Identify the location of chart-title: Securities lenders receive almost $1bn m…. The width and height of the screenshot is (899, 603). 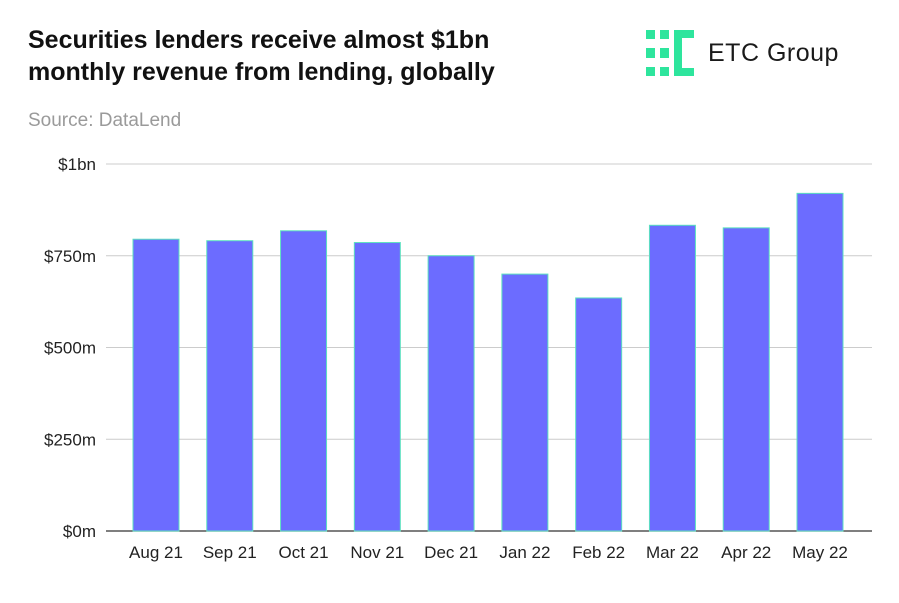
(261, 56).